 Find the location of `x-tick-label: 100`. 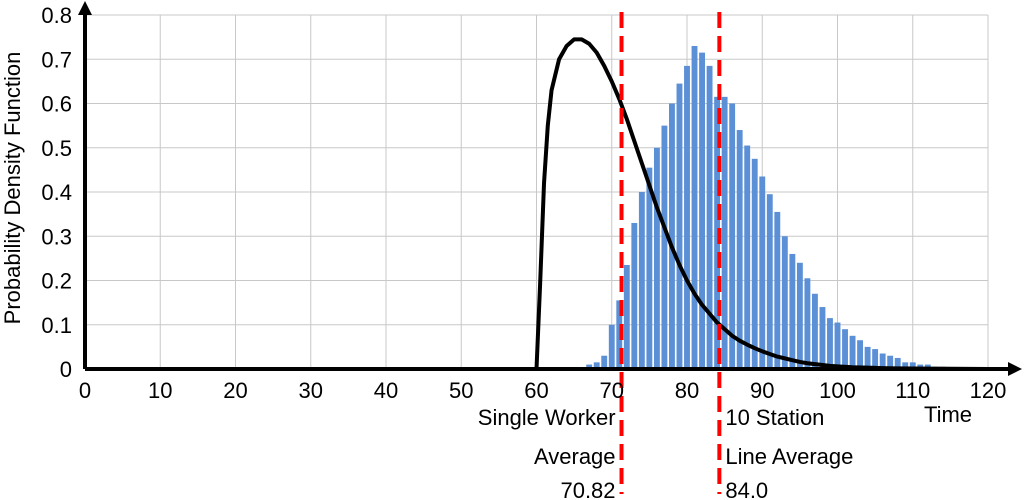

x-tick-label: 100 is located at coordinates (837, 390).